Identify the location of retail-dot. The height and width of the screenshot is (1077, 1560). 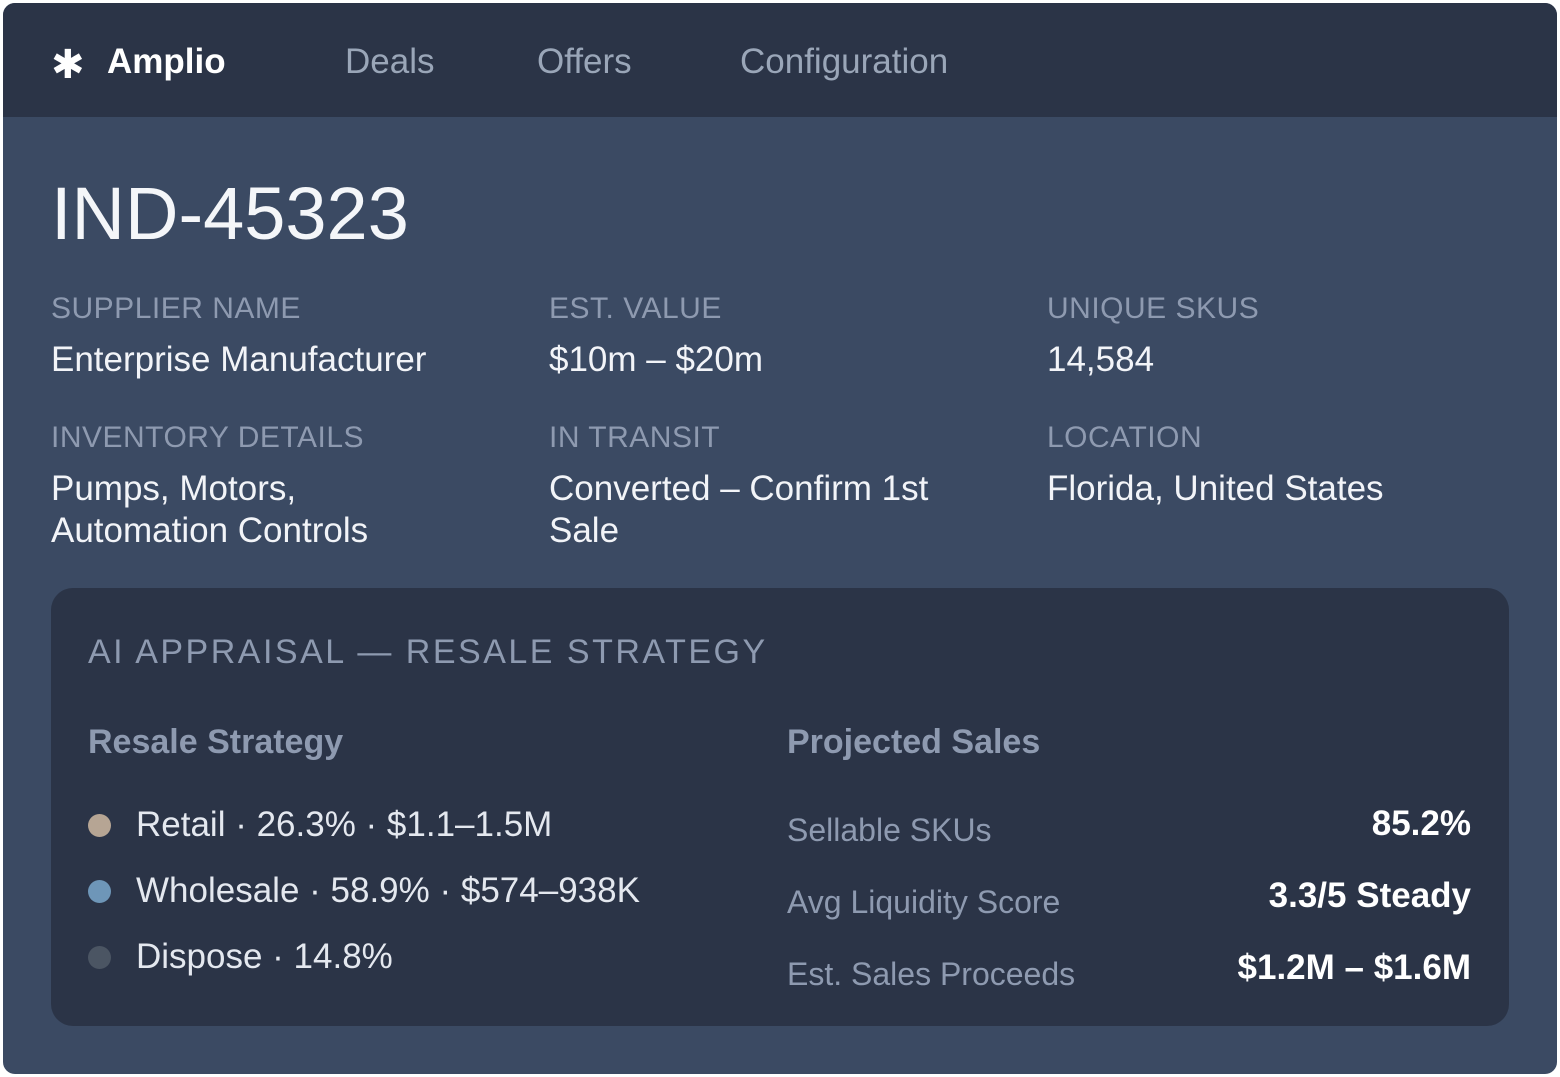
(99, 825).